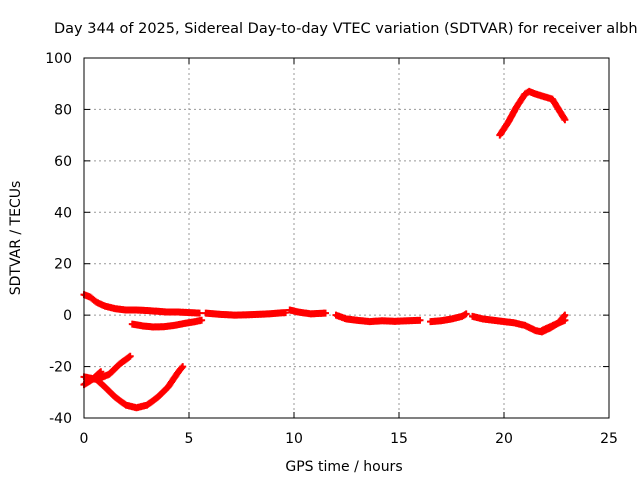  What do you see at coordinates (246, 314) in the screenshot?
I see `series-arc-c` at bounding box center [246, 314].